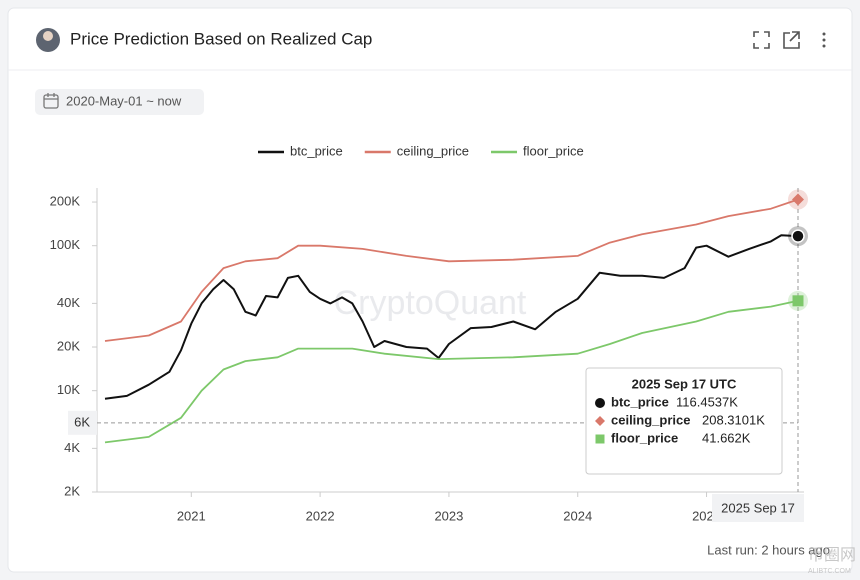 The height and width of the screenshot is (580, 860). What do you see at coordinates (48, 36) in the screenshot?
I see `avatar-face` at bounding box center [48, 36].